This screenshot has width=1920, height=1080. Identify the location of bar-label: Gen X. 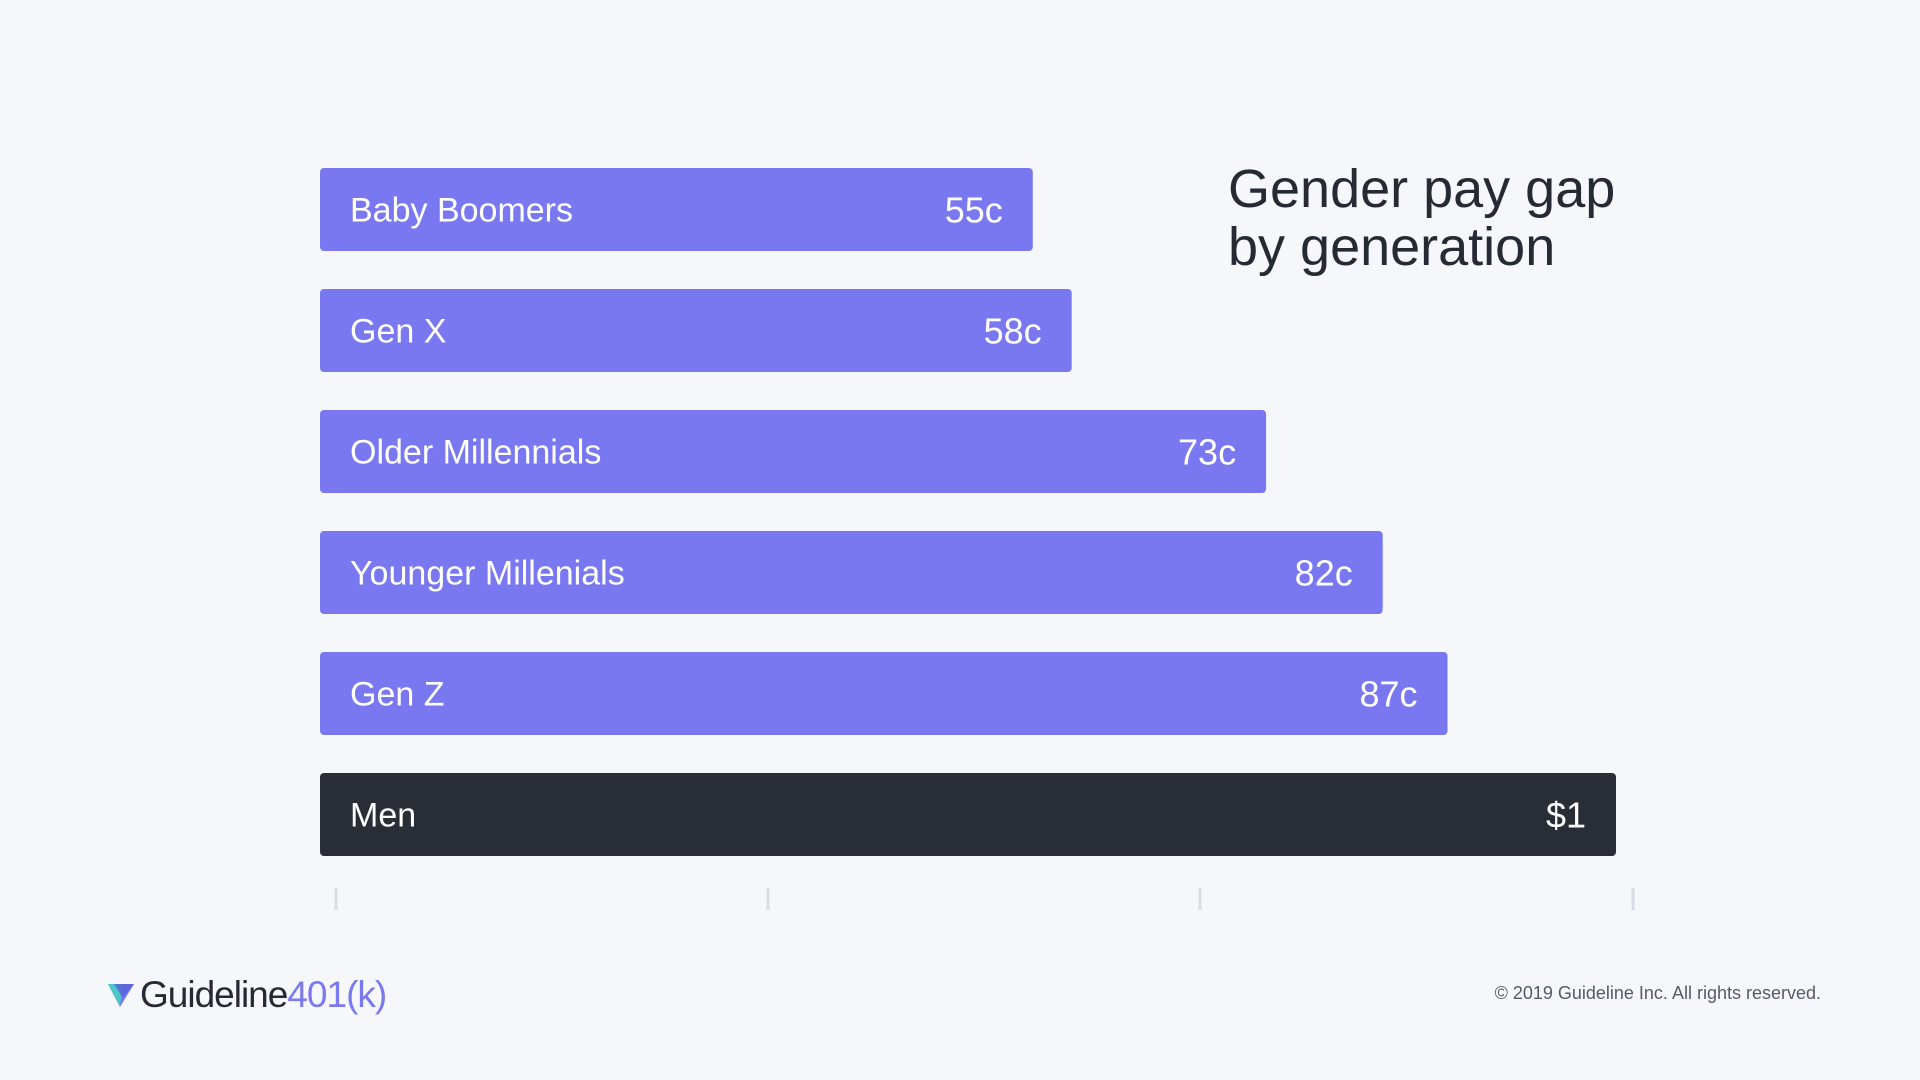
(398, 332).